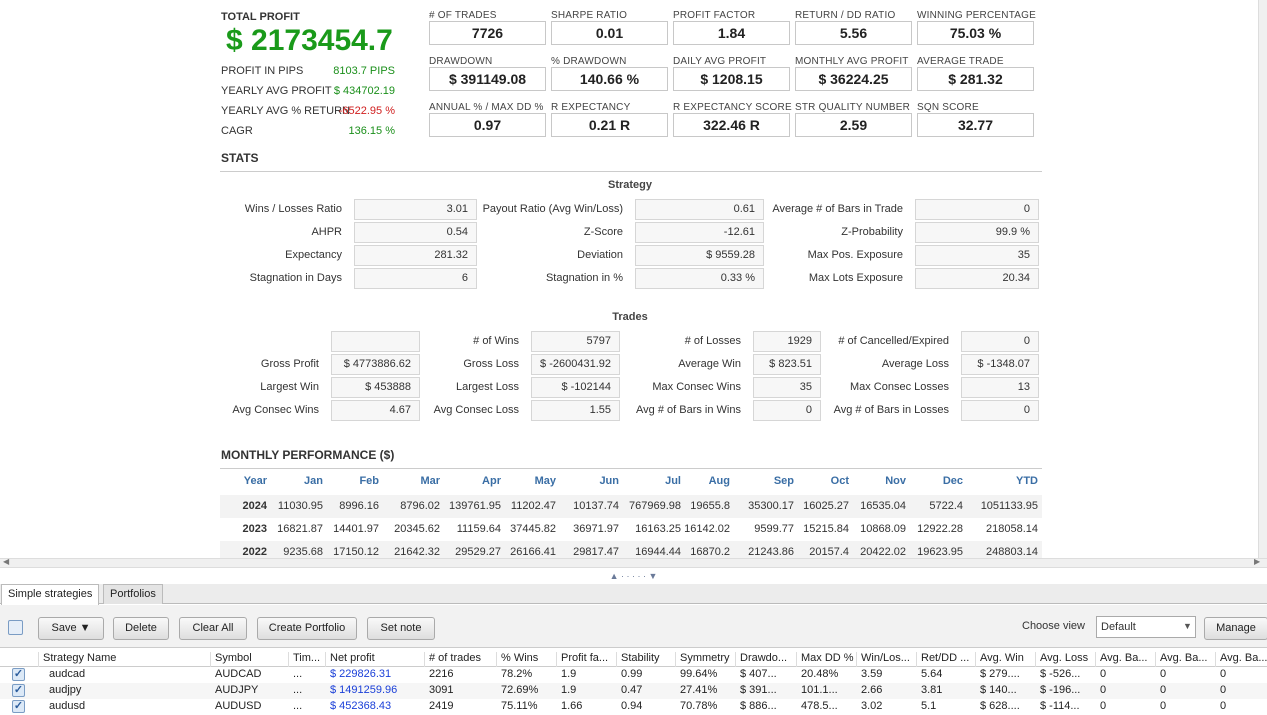 Image resolution: width=1267 pixels, height=715 pixels. I want to click on tab-simple-strategies: Simple strategies, so click(50, 594).